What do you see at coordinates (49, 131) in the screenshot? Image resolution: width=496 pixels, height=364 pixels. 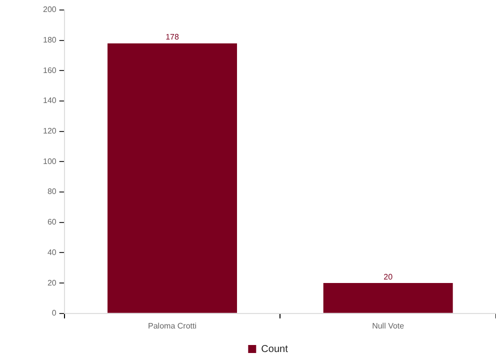 I see `y-tick-label: 120` at bounding box center [49, 131].